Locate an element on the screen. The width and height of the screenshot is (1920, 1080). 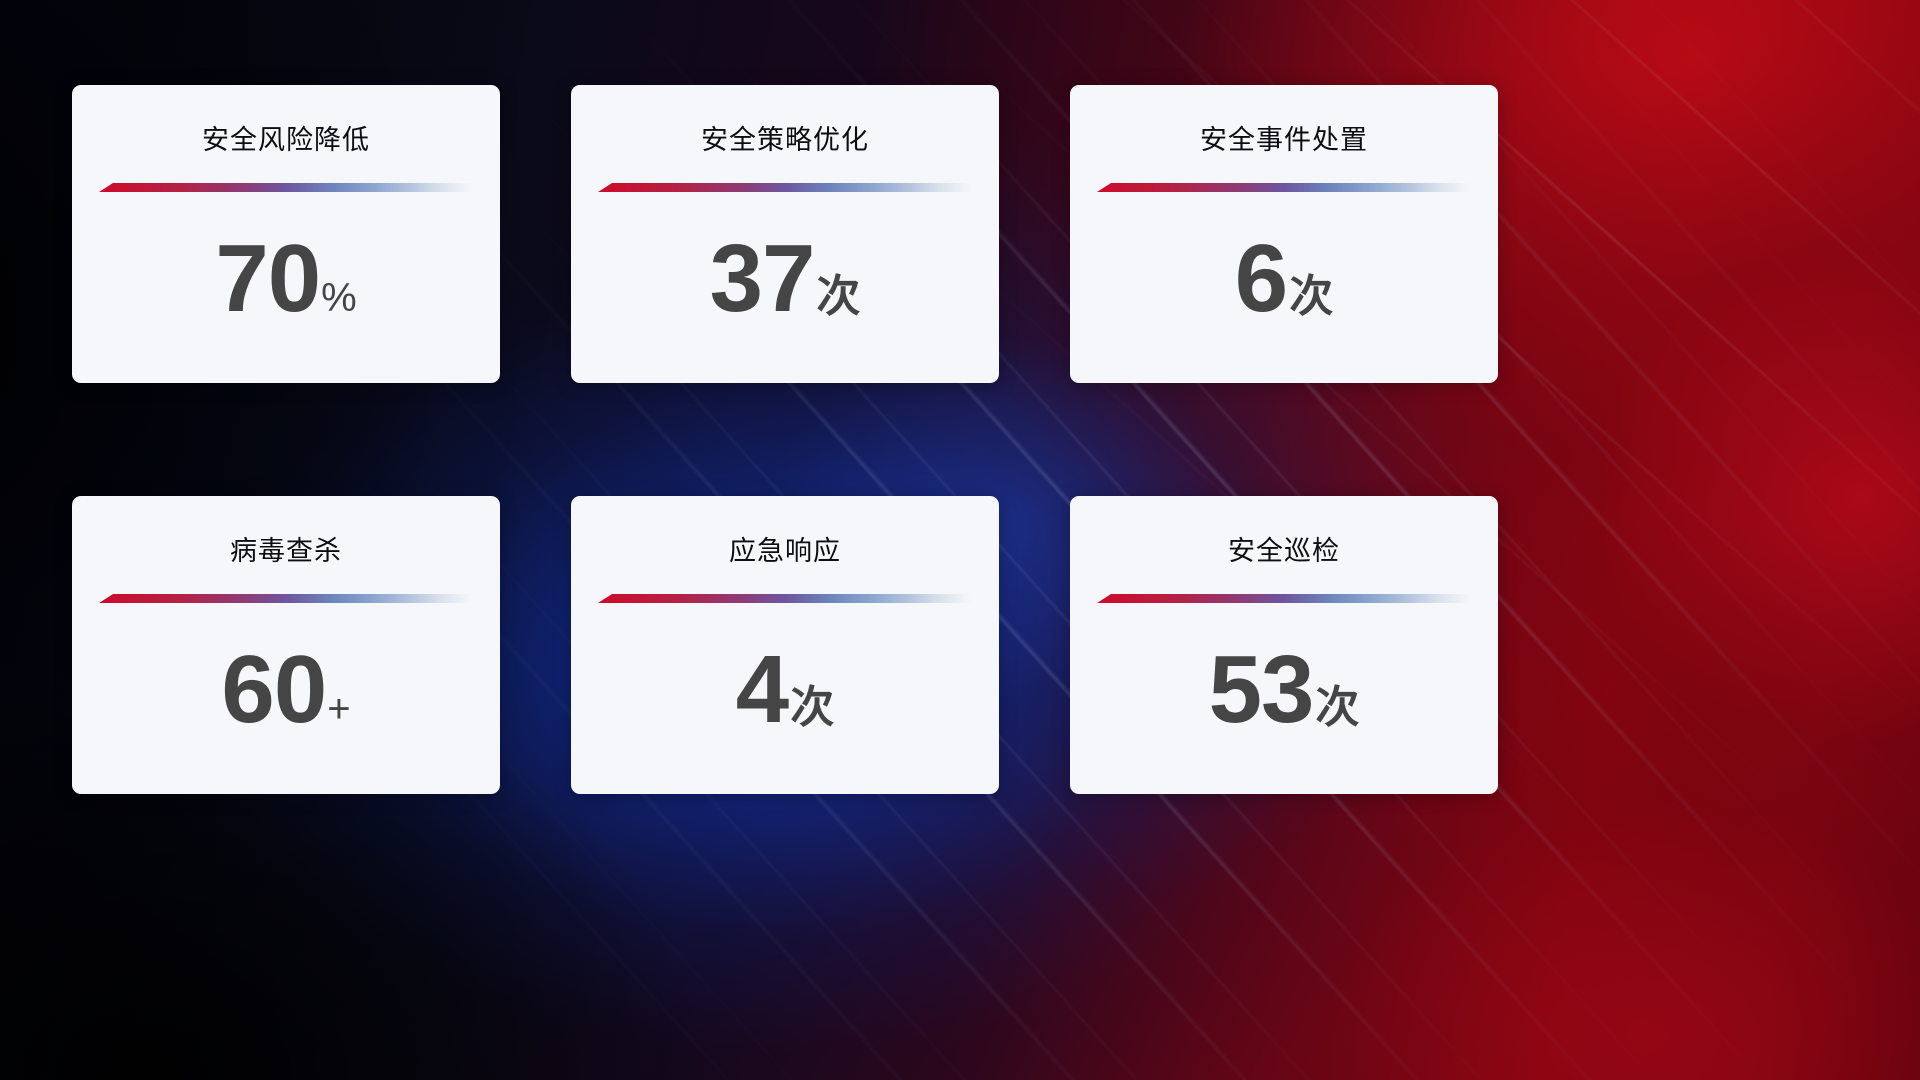
metric-card: 安全事件处置 6 次 is located at coordinates (1284, 234).